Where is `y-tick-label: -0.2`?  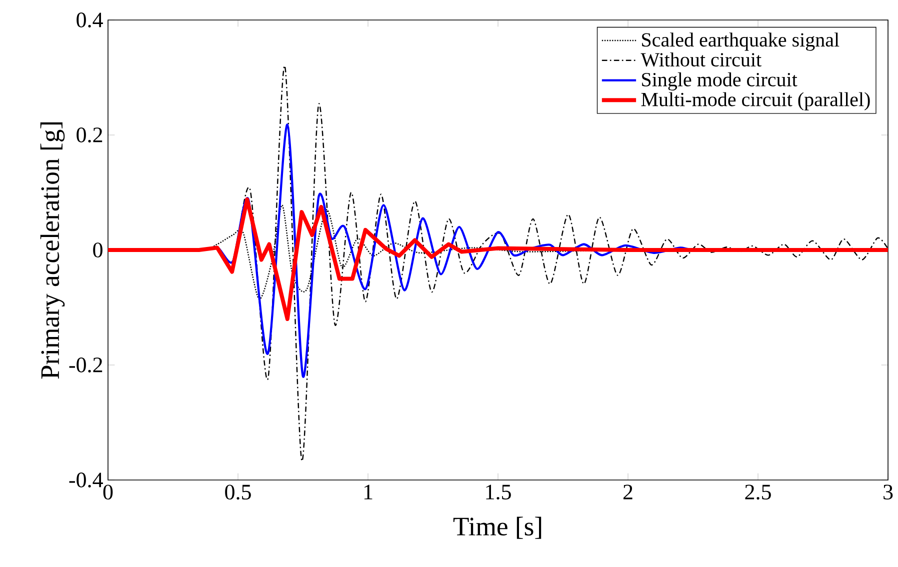 y-tick-label: -0.2 is located at coordinates (85, 365).